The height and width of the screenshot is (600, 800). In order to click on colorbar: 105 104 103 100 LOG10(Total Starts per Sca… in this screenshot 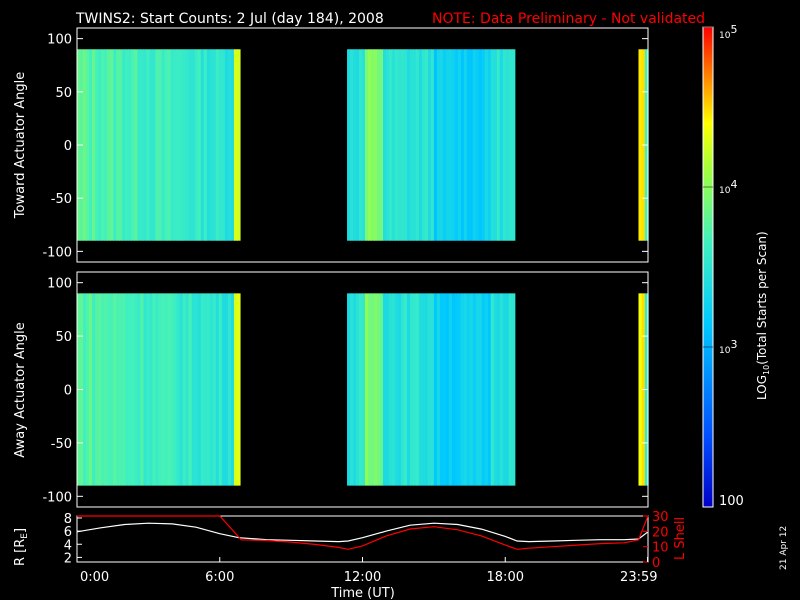, I will do `click(736, 266)`.